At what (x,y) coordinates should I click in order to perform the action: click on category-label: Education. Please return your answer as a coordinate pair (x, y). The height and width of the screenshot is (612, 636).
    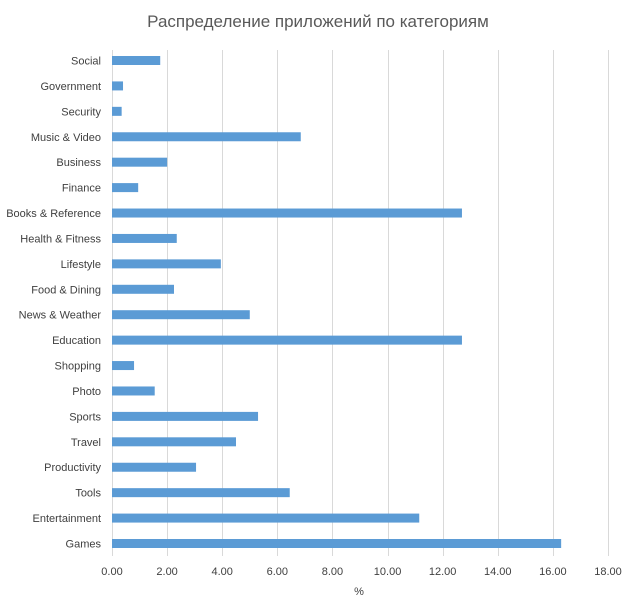
    Looking at the image, I should click on (76, 341).